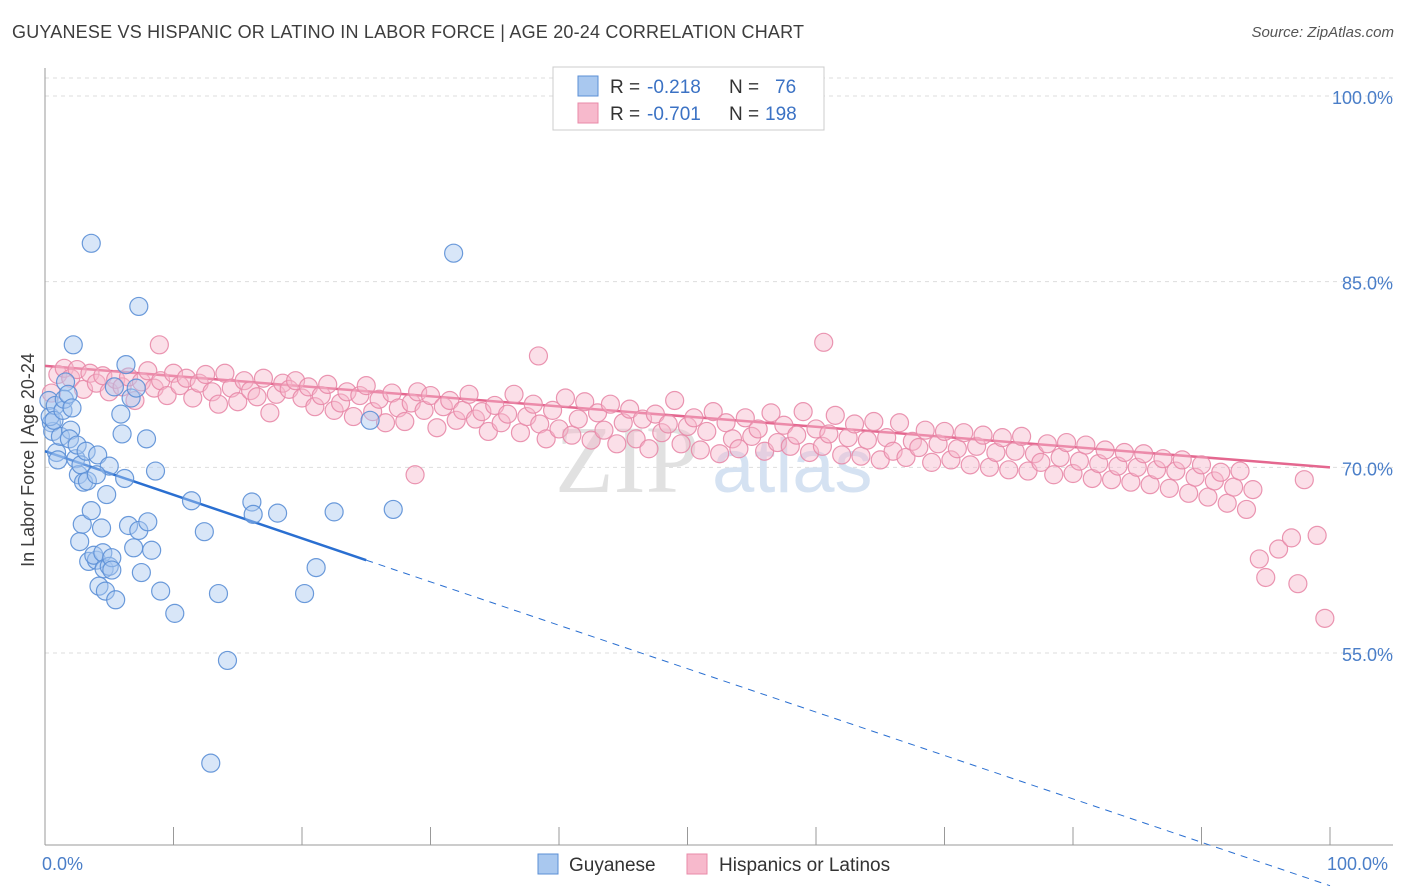 Image resolution: width=1406 pixels, height=892 pixels. Describe the element at coordinates (674, 87) in the screenshot. I see `legend-r-value-1: -0.218` at that location.